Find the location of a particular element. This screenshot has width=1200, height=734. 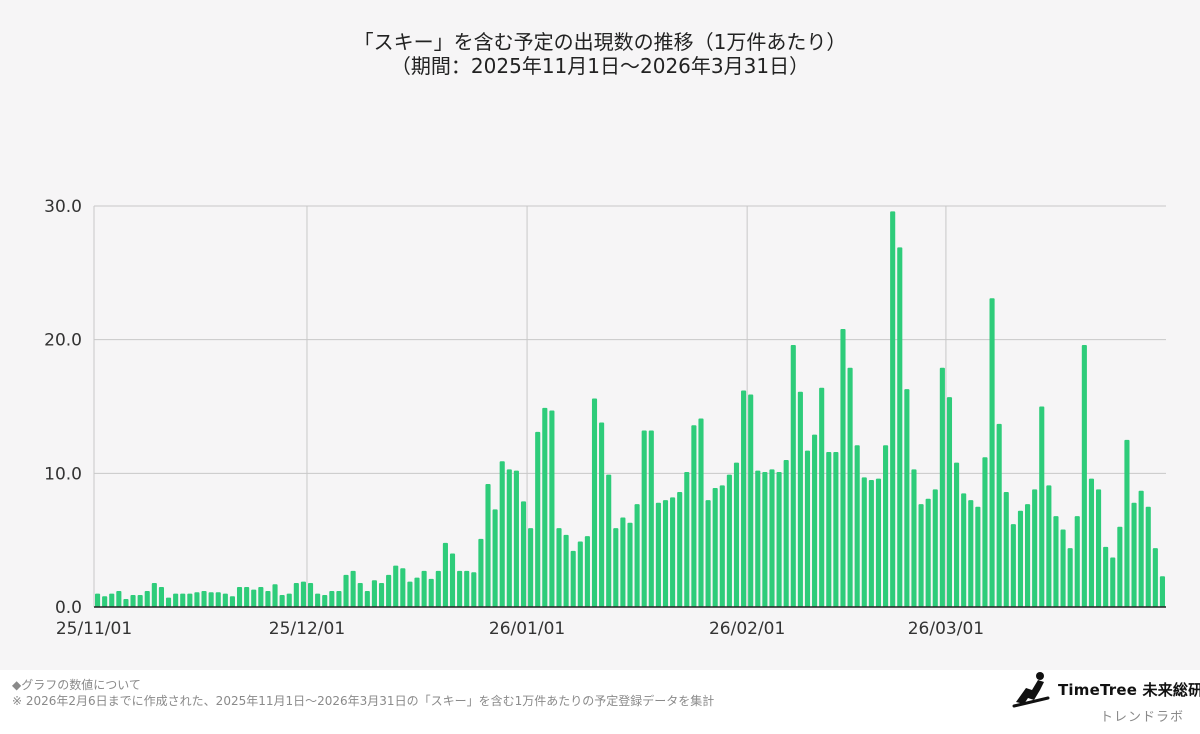

brand-block: TimeTree 未来総研 トレンドラボ is located at coordinates (1106, 700).